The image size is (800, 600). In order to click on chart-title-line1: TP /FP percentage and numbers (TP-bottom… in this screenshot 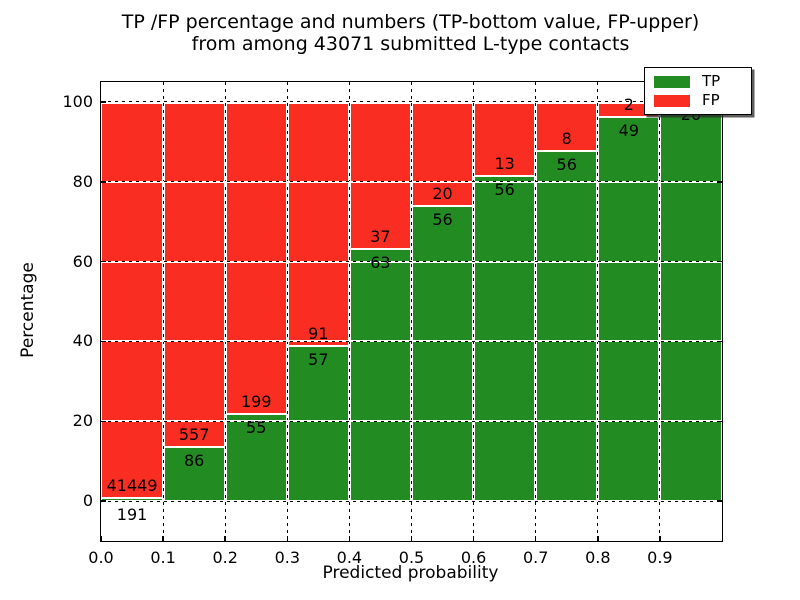, I will do `click(410, 22)`.